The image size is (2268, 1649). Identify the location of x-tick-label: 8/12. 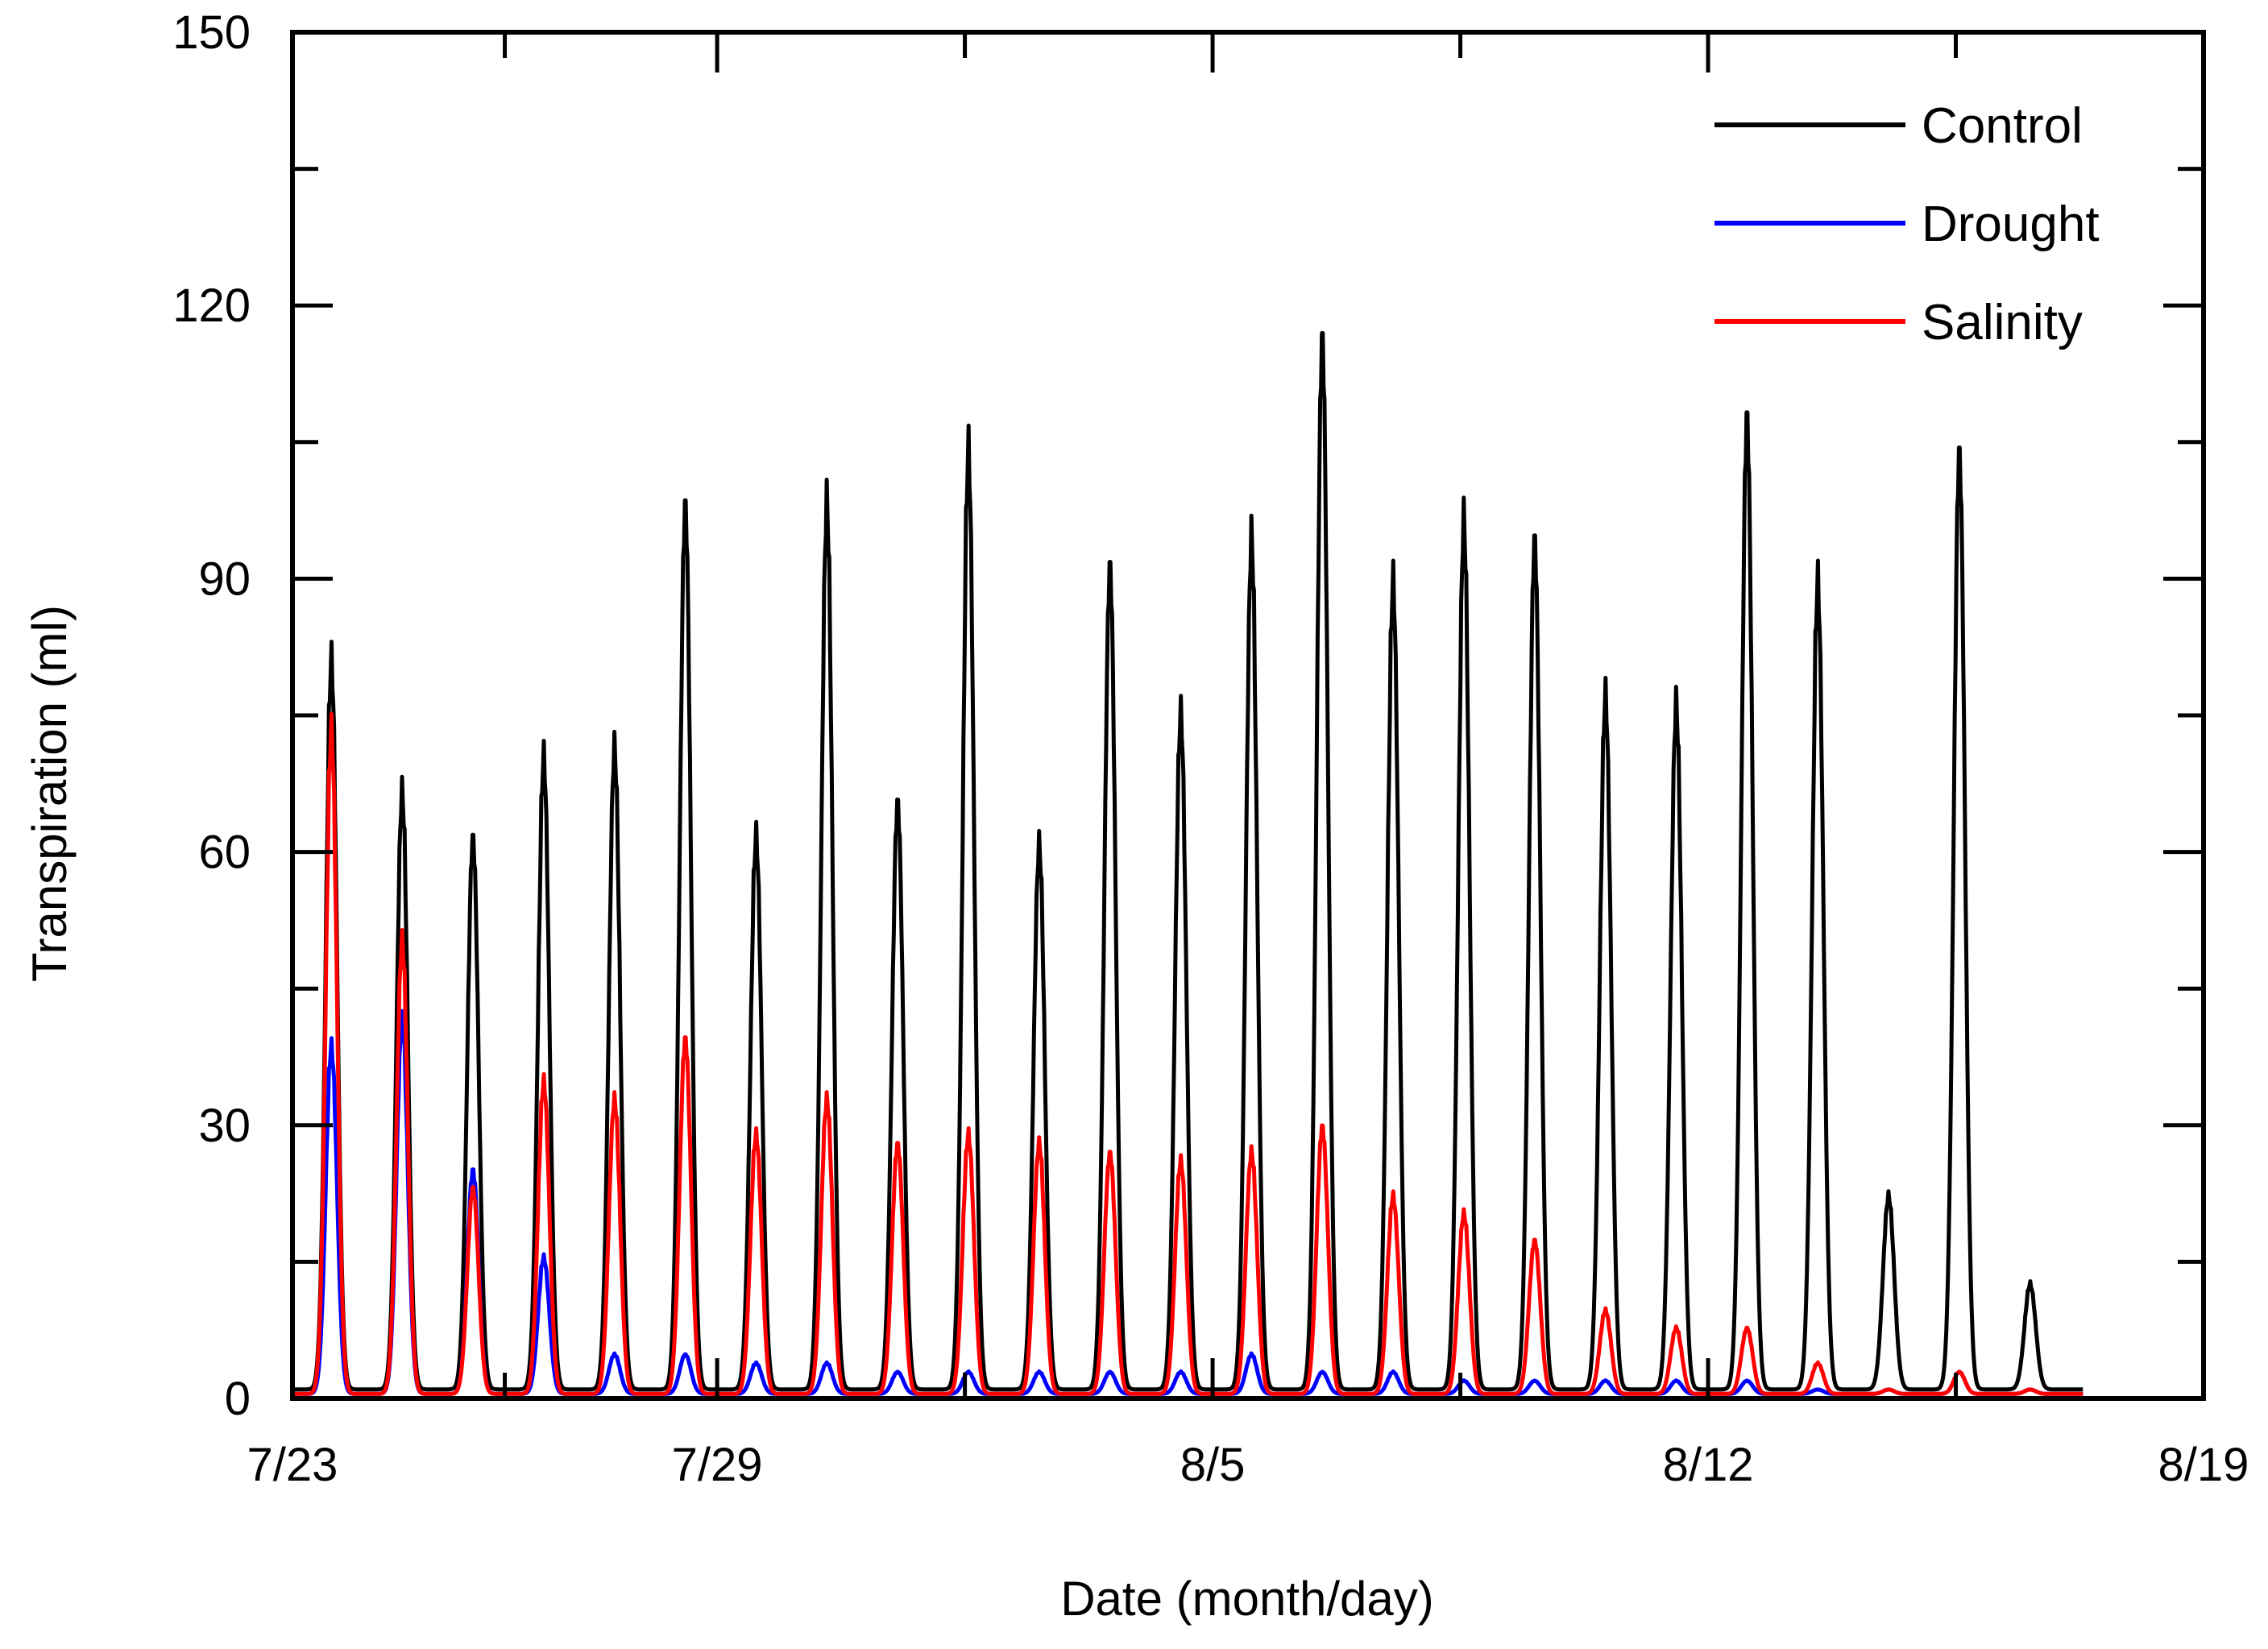
(1708, 1465).